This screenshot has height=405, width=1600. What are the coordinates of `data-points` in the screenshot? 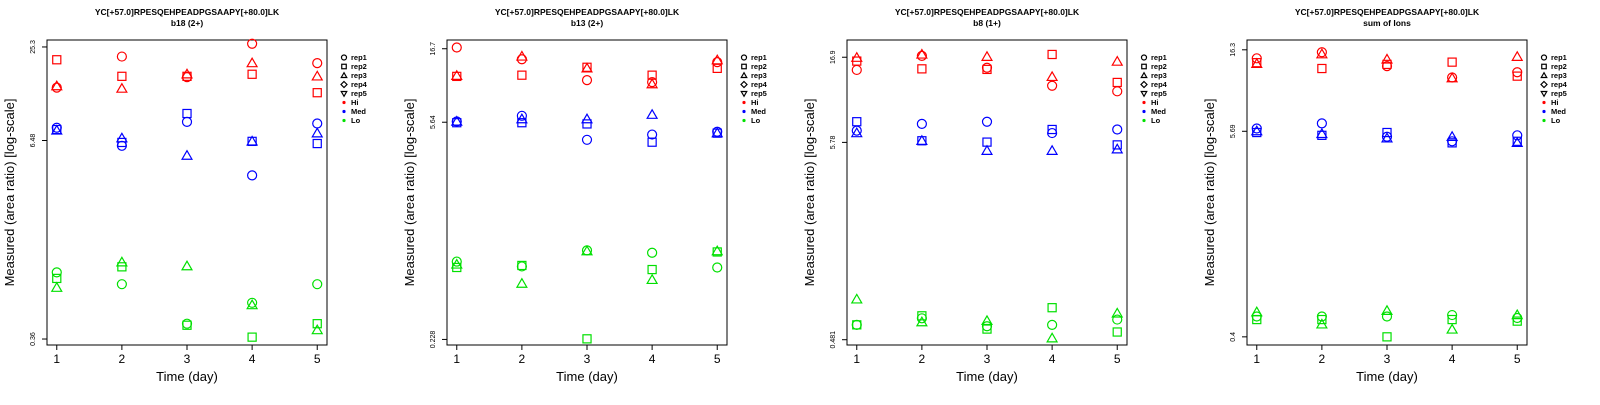 It's located at (987, 195).